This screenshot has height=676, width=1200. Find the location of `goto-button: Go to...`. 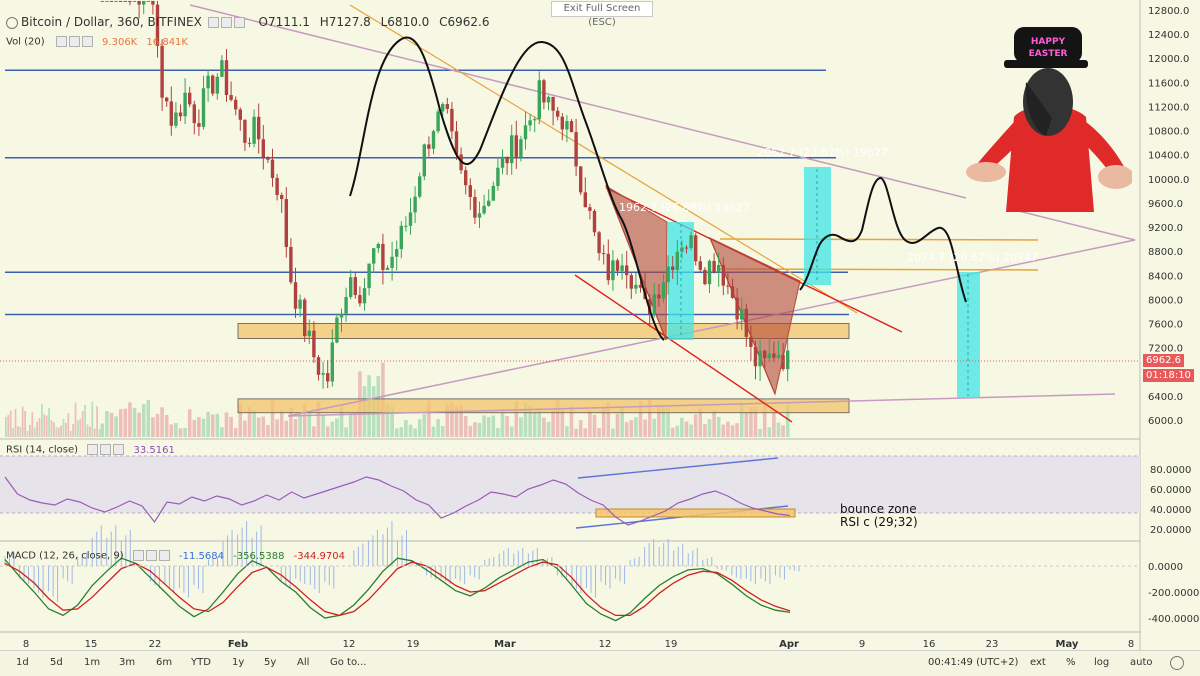

goto-button: Go to... is located at coordinates (348, 662).